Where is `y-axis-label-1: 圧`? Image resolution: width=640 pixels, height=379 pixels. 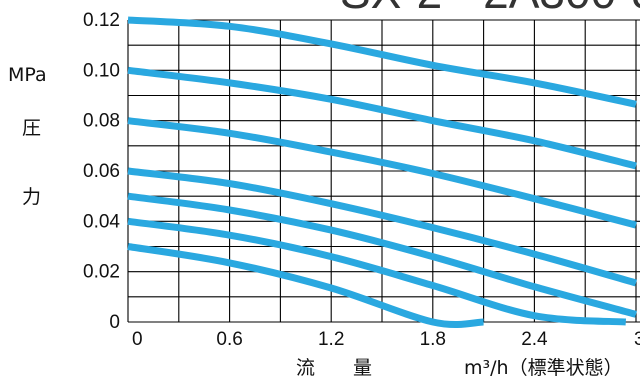 y-axis-label-1: 圧 is located at coordinates (31, 128).